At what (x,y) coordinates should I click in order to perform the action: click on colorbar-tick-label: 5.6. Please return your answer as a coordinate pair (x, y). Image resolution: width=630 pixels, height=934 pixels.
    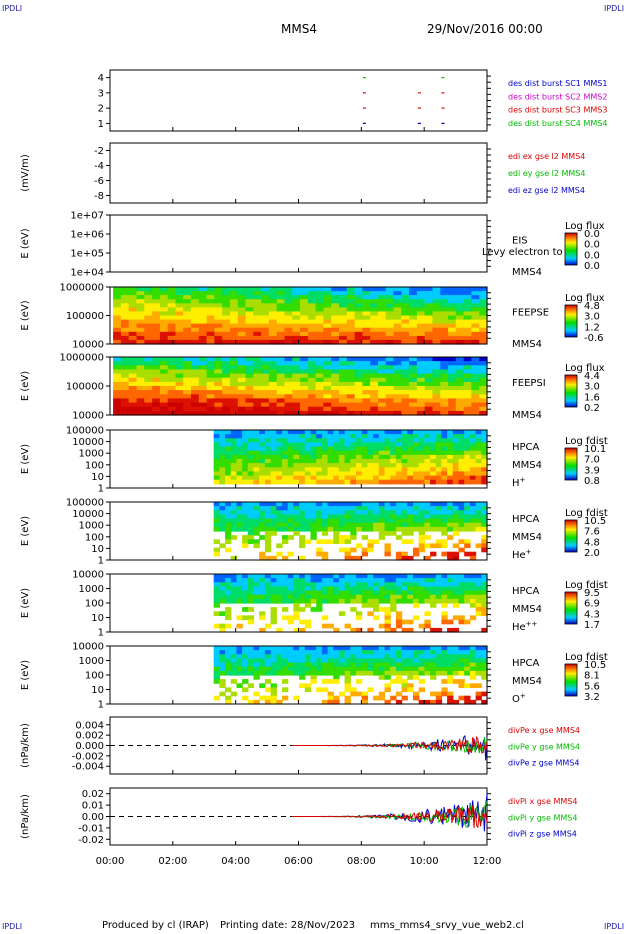
    Looking at the image, I should click on (592, 686).